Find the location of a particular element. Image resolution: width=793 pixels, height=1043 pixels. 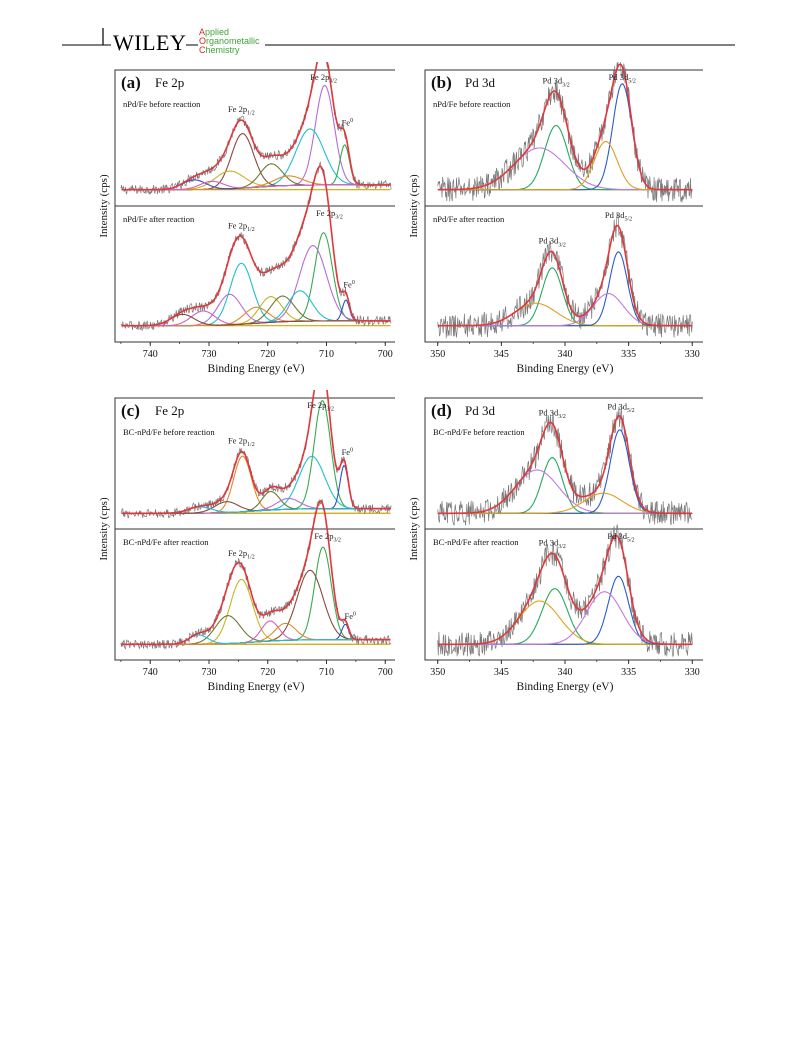

journal-initial-3: C is located at coordinates (202, 50).